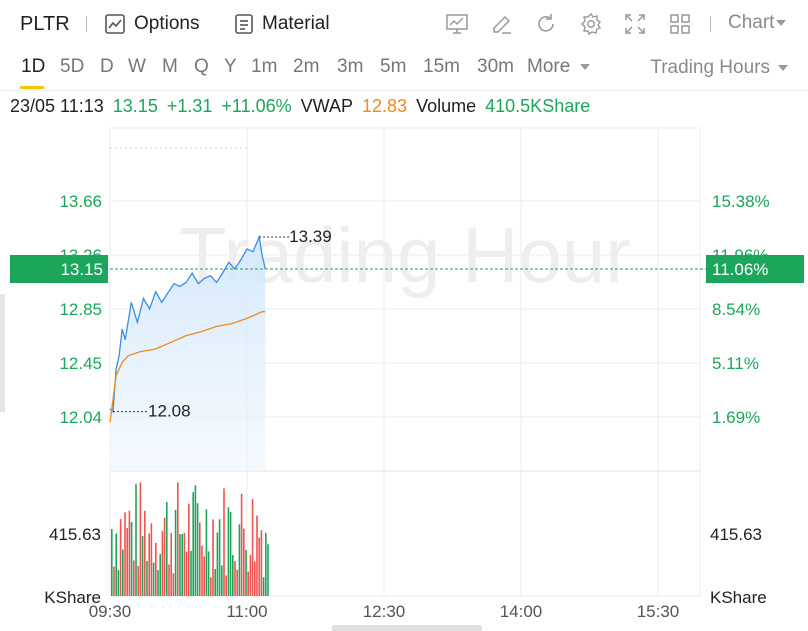 This screenshot has height=631, width=808. What do you see at coordinates (2, 353) in the screenshot?
I see `side-panel-handle` at bounding box center [2, 353].